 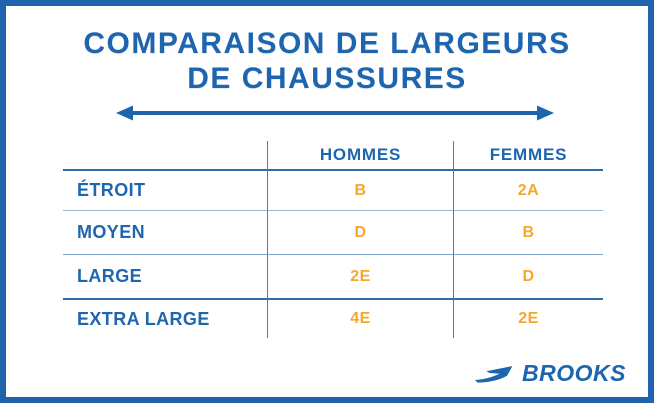 What do you see at coordinates (360, 232) in the screenshot?
I see `cell-value-hommes: D` at bounding box center [360, 232].